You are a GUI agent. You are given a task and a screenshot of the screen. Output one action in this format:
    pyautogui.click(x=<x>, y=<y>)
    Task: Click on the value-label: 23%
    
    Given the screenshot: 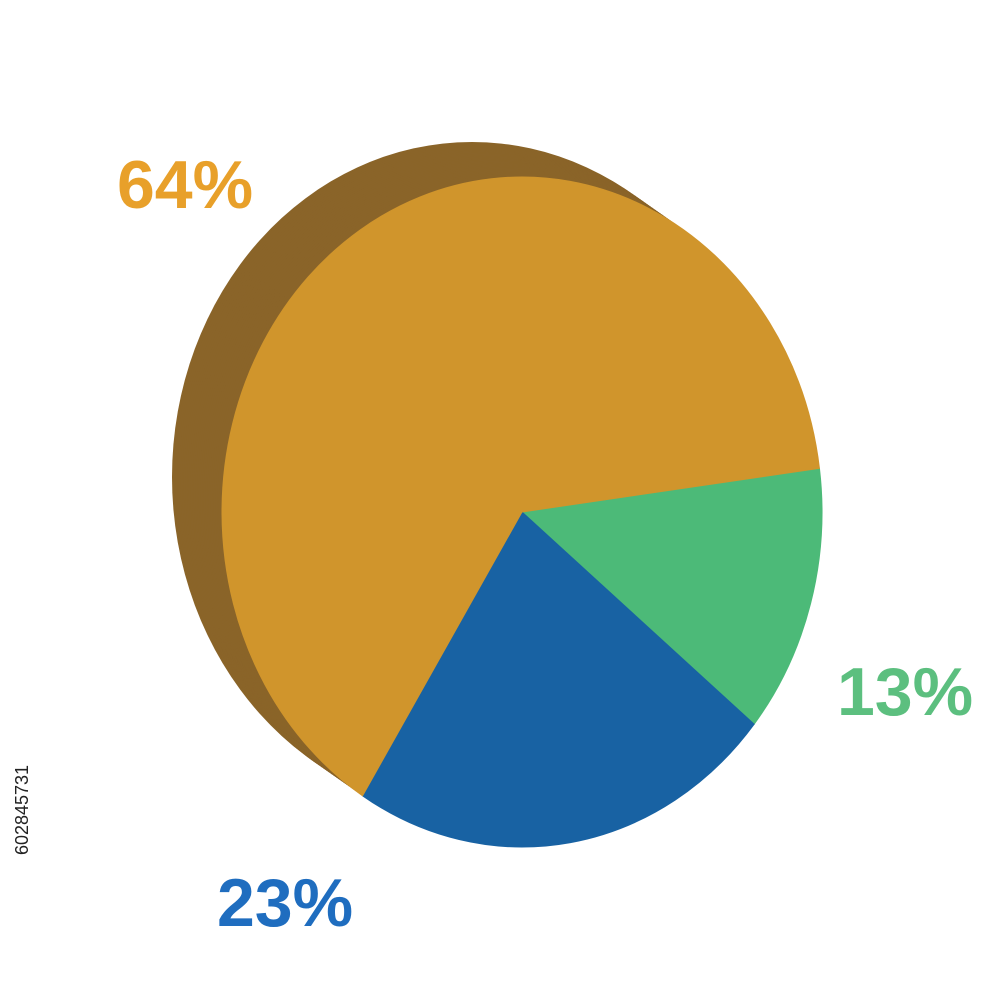 What is the action you would take?
    pyautogui.click(x=285, y=903)
    